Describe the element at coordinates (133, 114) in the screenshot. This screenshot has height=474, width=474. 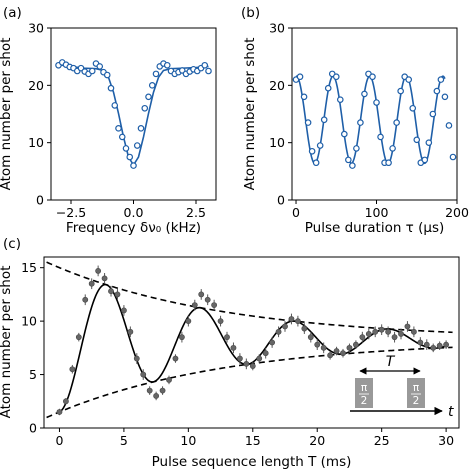
I see `panel-a-frame` at that location.